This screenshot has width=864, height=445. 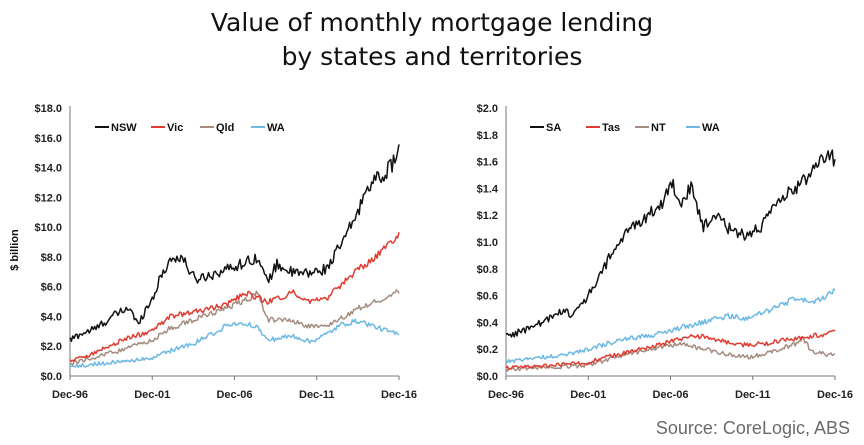 What do you see at coordinates (670, 395) in the screenshot?
I see `x-tick-label-right-2: Dec-06` at bounding box center [670, 395].